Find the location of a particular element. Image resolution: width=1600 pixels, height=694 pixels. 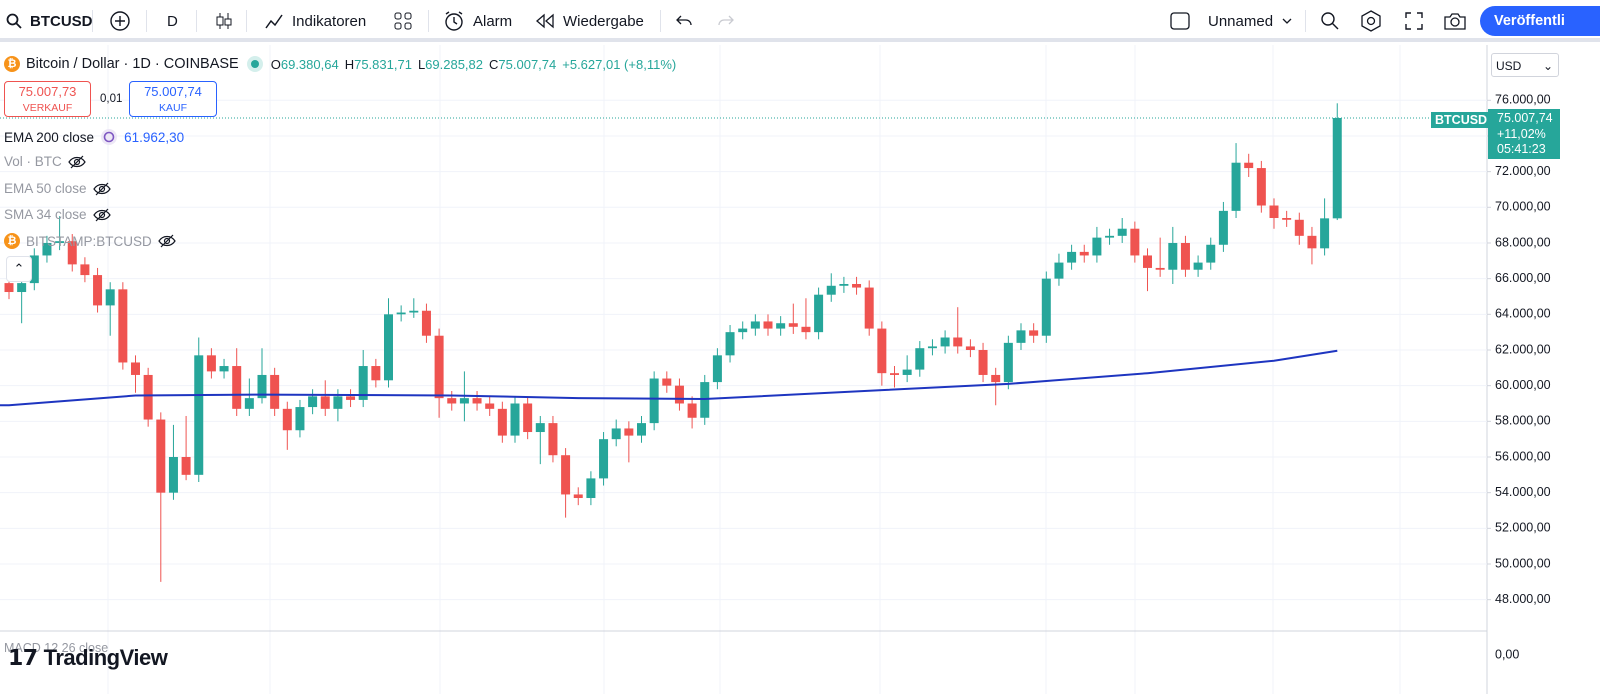

camera-icon is located at coordinates (1455, 21).